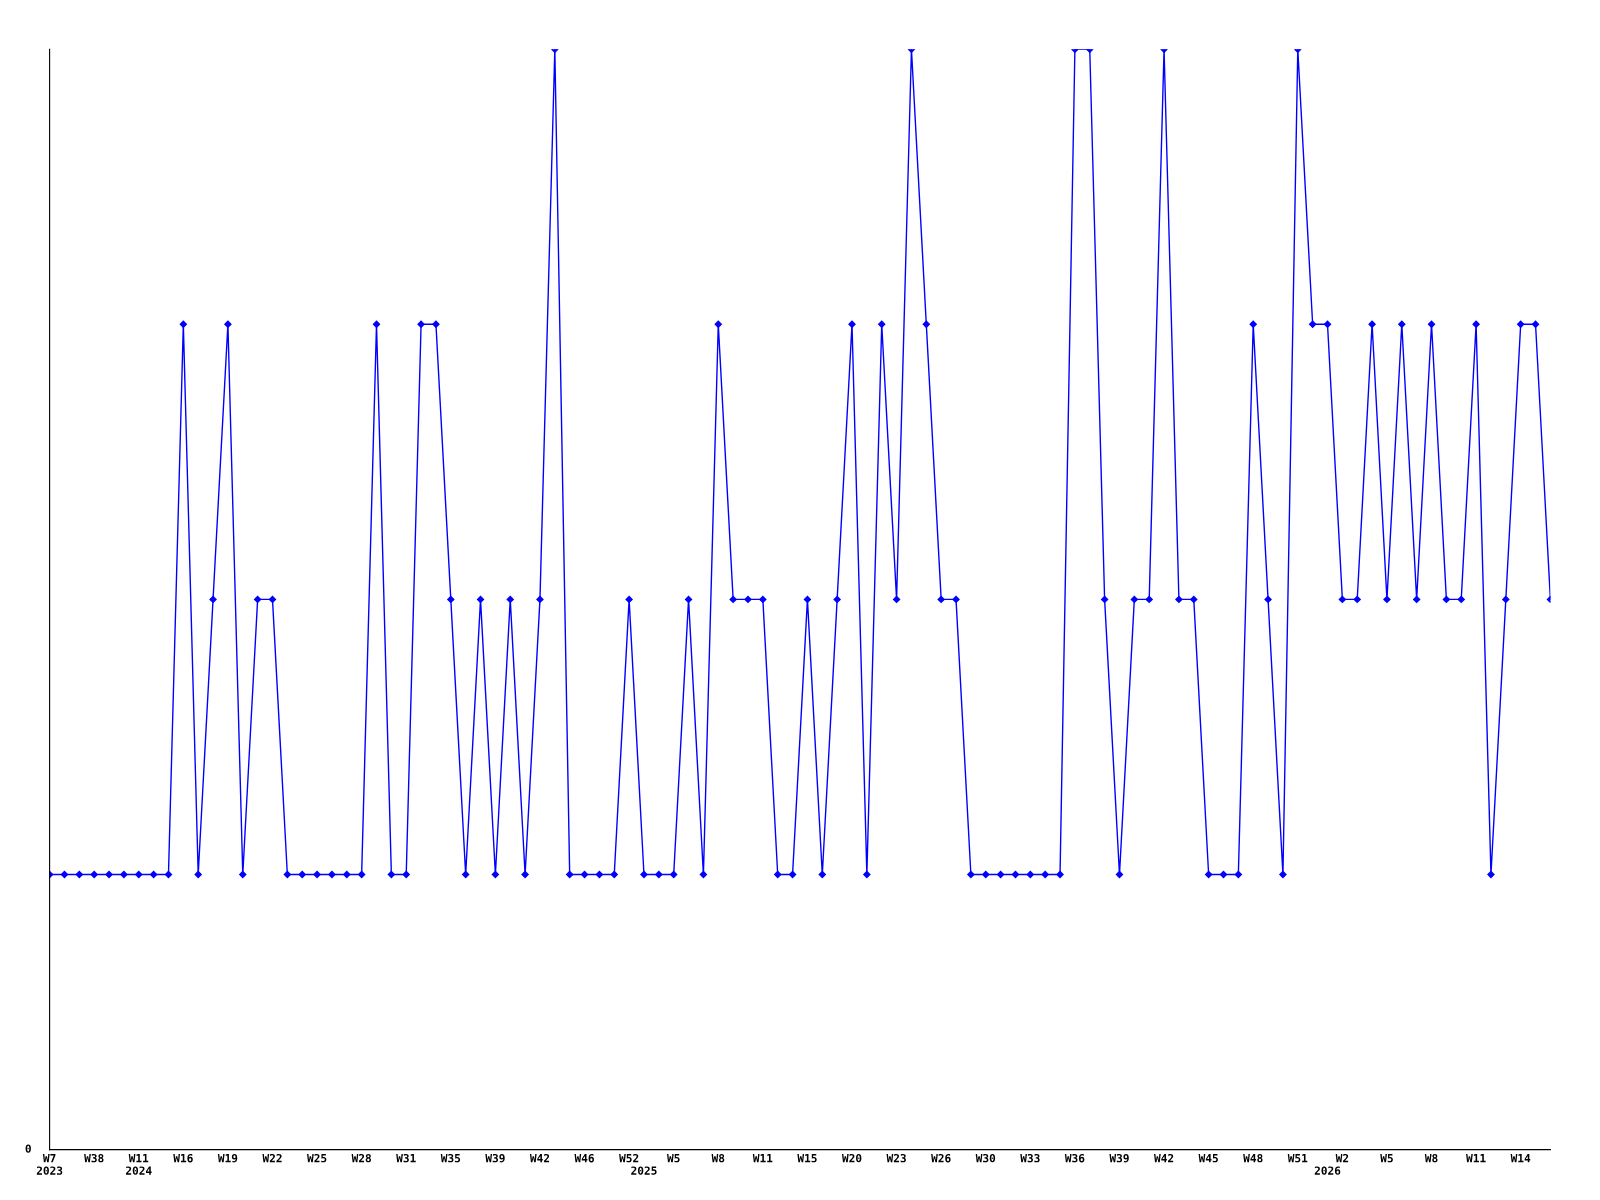 Image resolution: width=1600 pixels, height=1200 pixels. I want to click on x-tick-label: W15, so click(807, 1158).